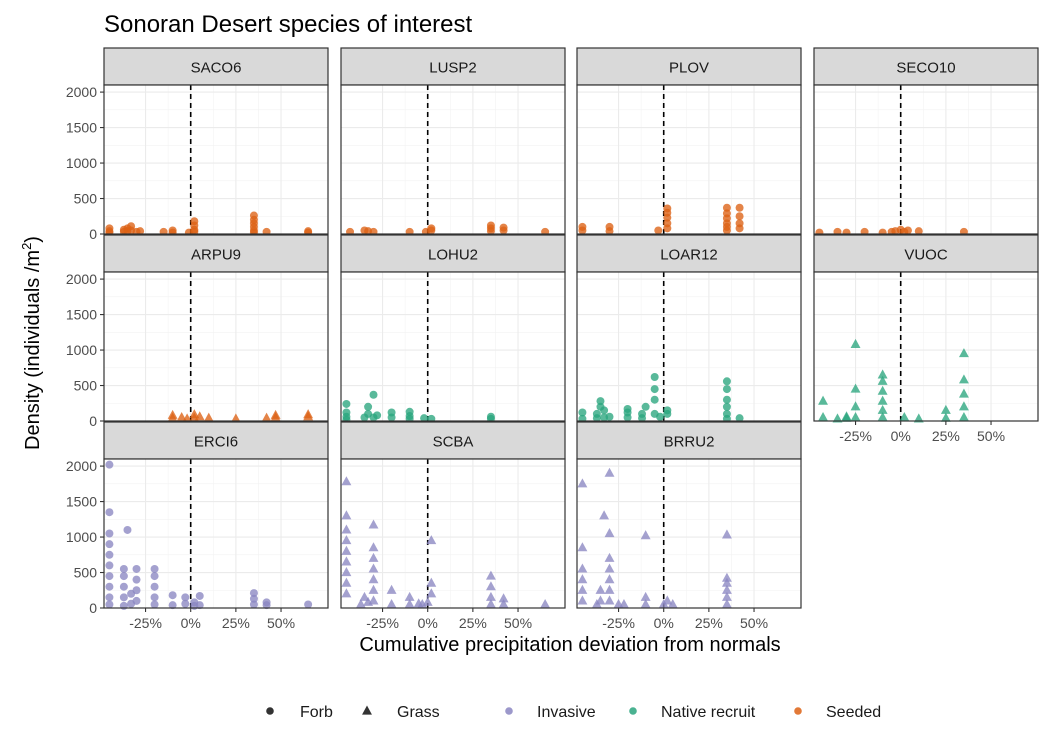  I want to click on legend-key-seeded, so click(798, 711).